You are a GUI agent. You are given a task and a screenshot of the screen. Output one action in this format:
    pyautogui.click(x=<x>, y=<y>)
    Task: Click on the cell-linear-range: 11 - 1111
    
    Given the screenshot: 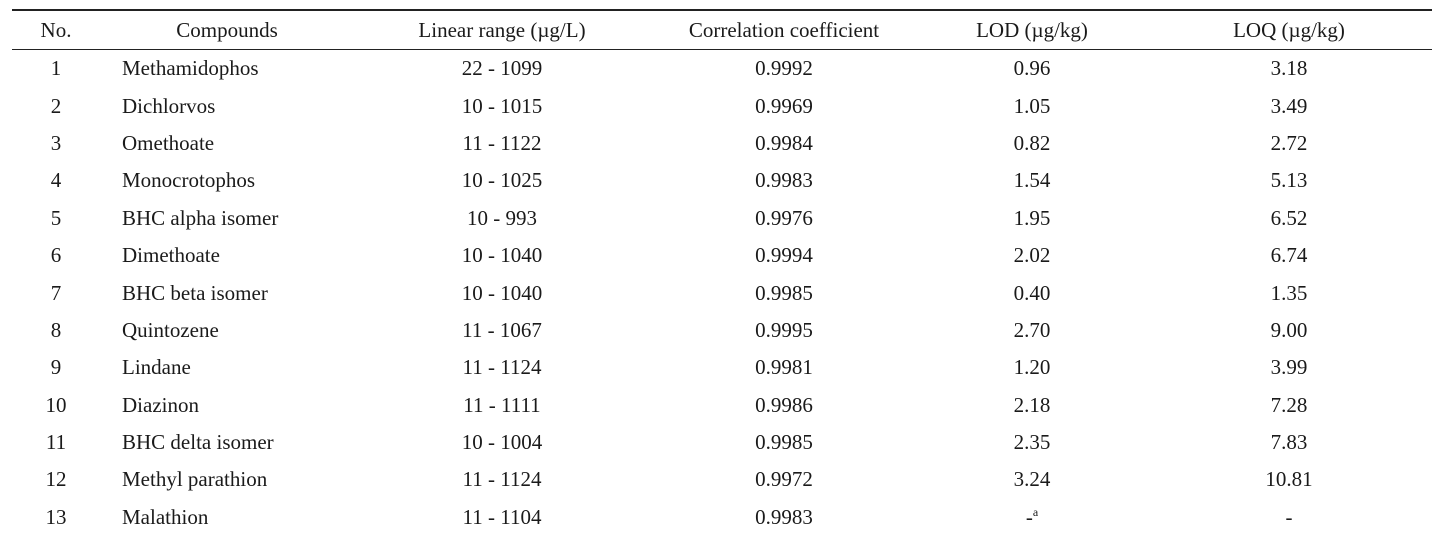 What is the action you would take?
    pyautogui.click(x=502, y=404)
    